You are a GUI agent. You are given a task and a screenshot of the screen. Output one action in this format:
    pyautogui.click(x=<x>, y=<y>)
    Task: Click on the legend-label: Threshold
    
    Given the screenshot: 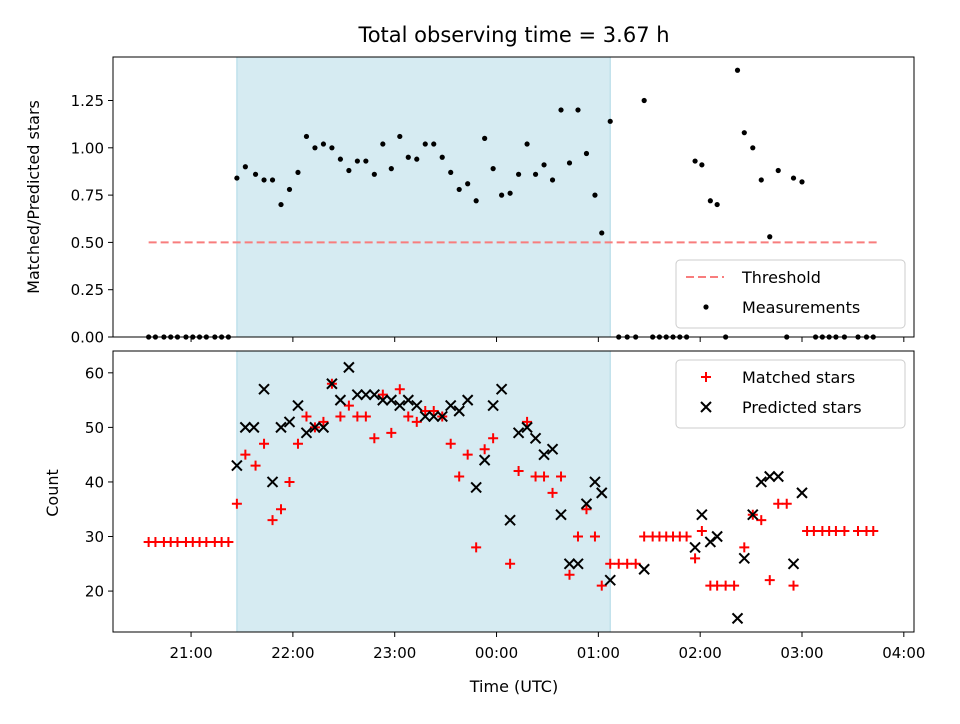 What is the action you would take?
    pyautogui.click(x=781, y=277)
    